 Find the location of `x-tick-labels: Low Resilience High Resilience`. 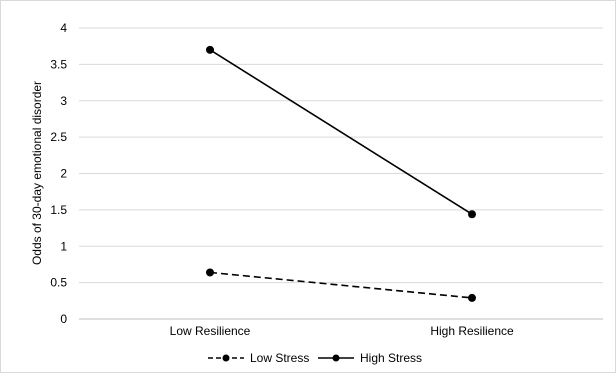

x-tick-labels: Low Resilience High Resilience is located at coordinates (342, 331).